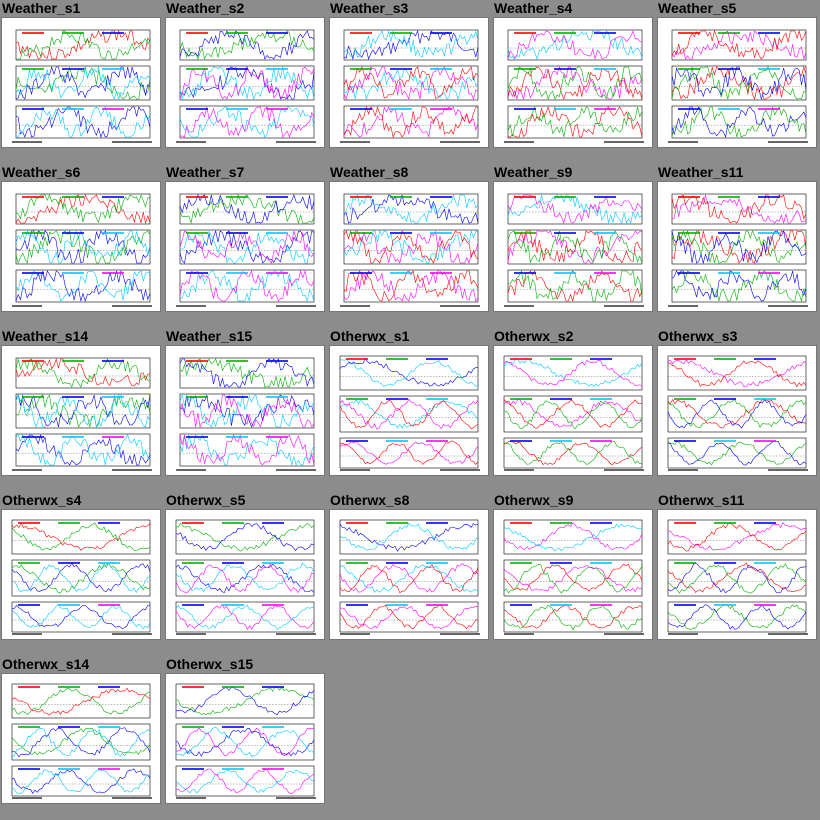 This screenshot has width=820, height=820. I want to click on gallery-tile: Weather_s15, so click(244, 410).